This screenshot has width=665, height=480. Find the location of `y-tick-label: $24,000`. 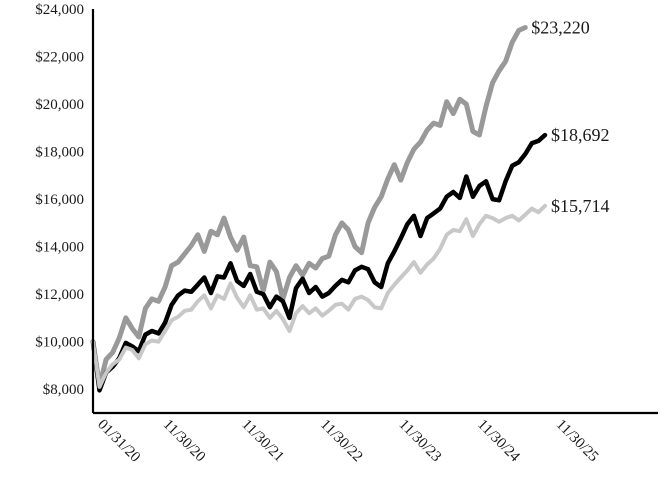

y-tick-label: $24,000 is located at coordinates (59, 10).